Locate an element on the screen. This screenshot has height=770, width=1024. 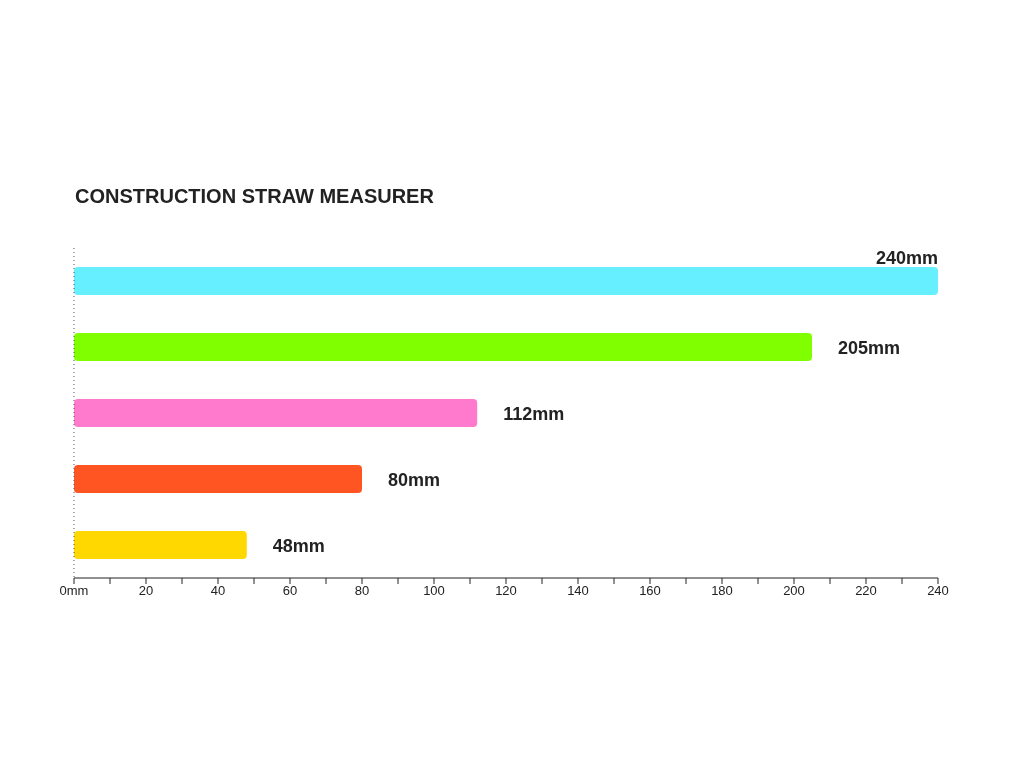
data-label: 48mm is located at coordinates (298, 546).